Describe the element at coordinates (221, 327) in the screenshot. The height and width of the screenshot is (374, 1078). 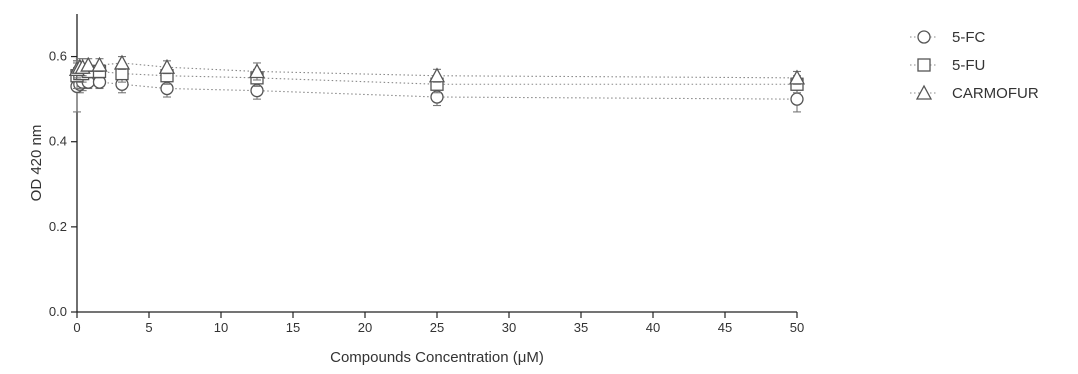
I see `x-tick-label: 10` at that location.